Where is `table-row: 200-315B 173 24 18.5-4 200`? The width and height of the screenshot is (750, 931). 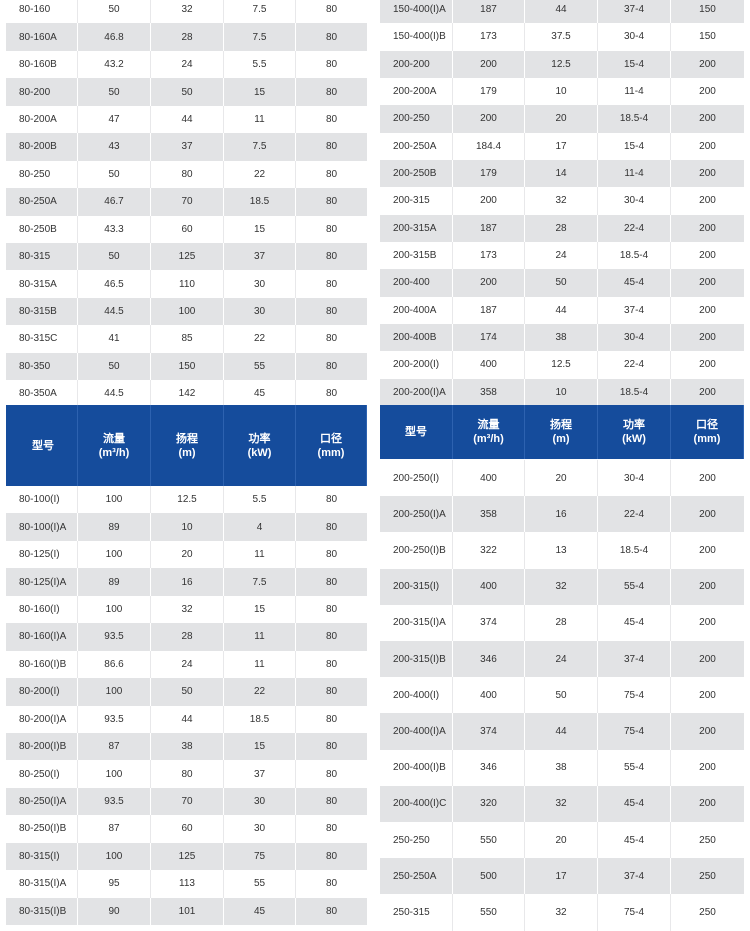
table-row: 200-315B 173 24 18.5-4 200 is located at coordinates (562, 255).